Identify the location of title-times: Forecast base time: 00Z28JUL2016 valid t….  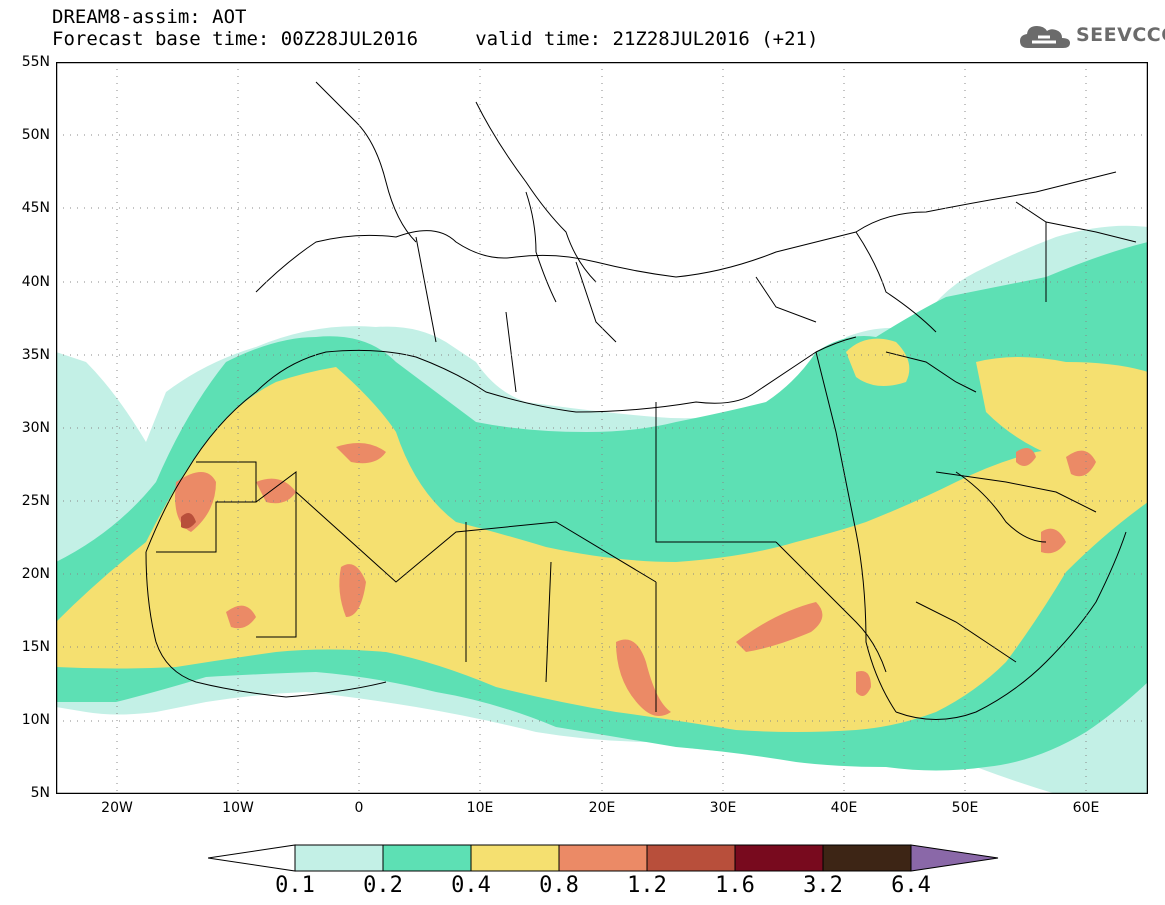
(435, 39).